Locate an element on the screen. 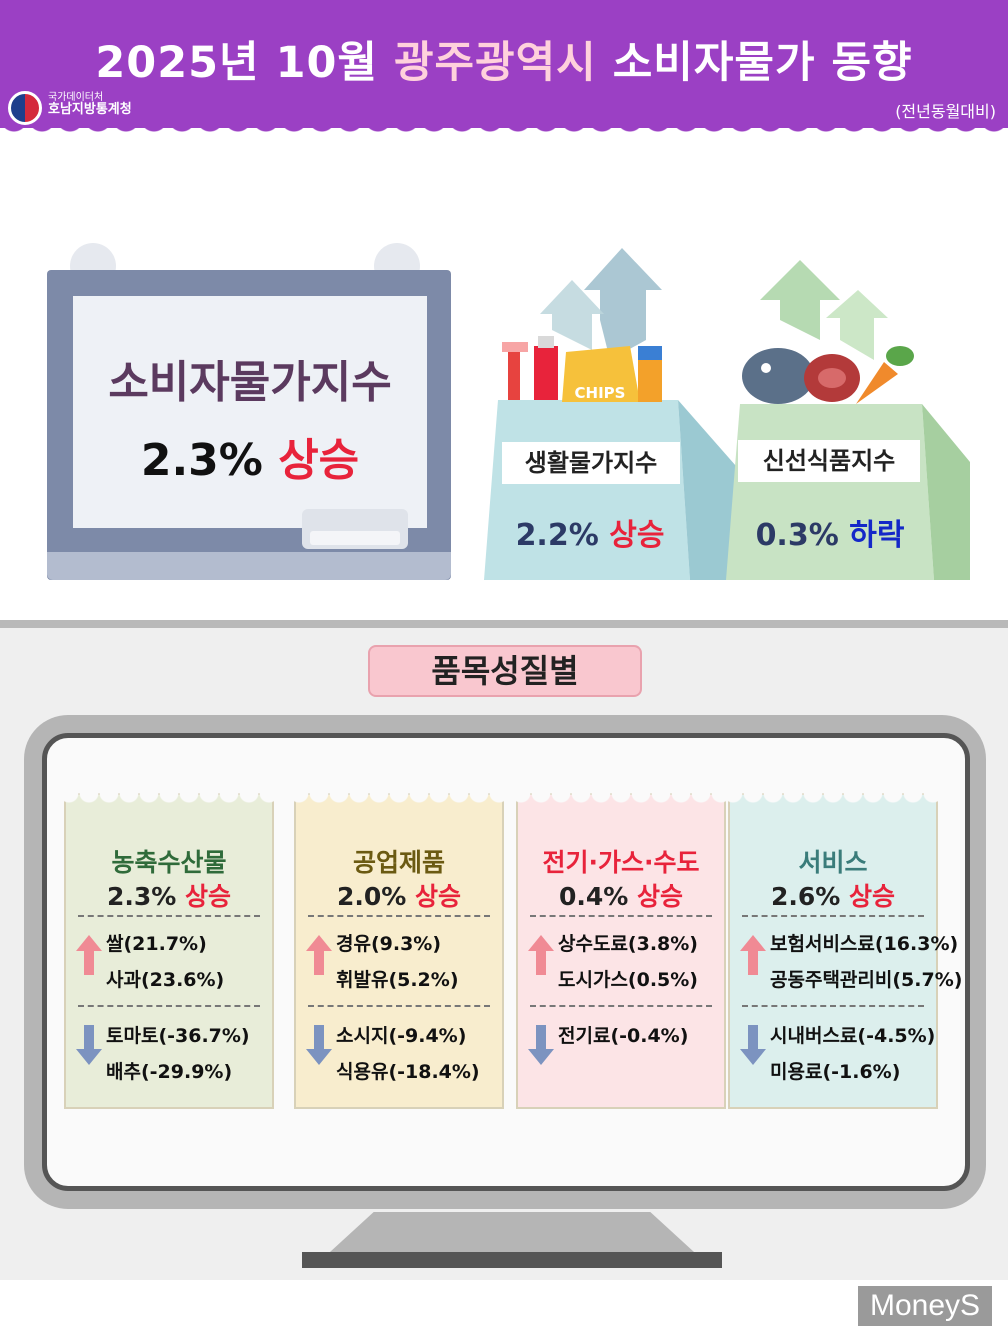 The image size is (1008, 1344). living-index-value: 2.2% 상승 is located at coordinates (590, 535).